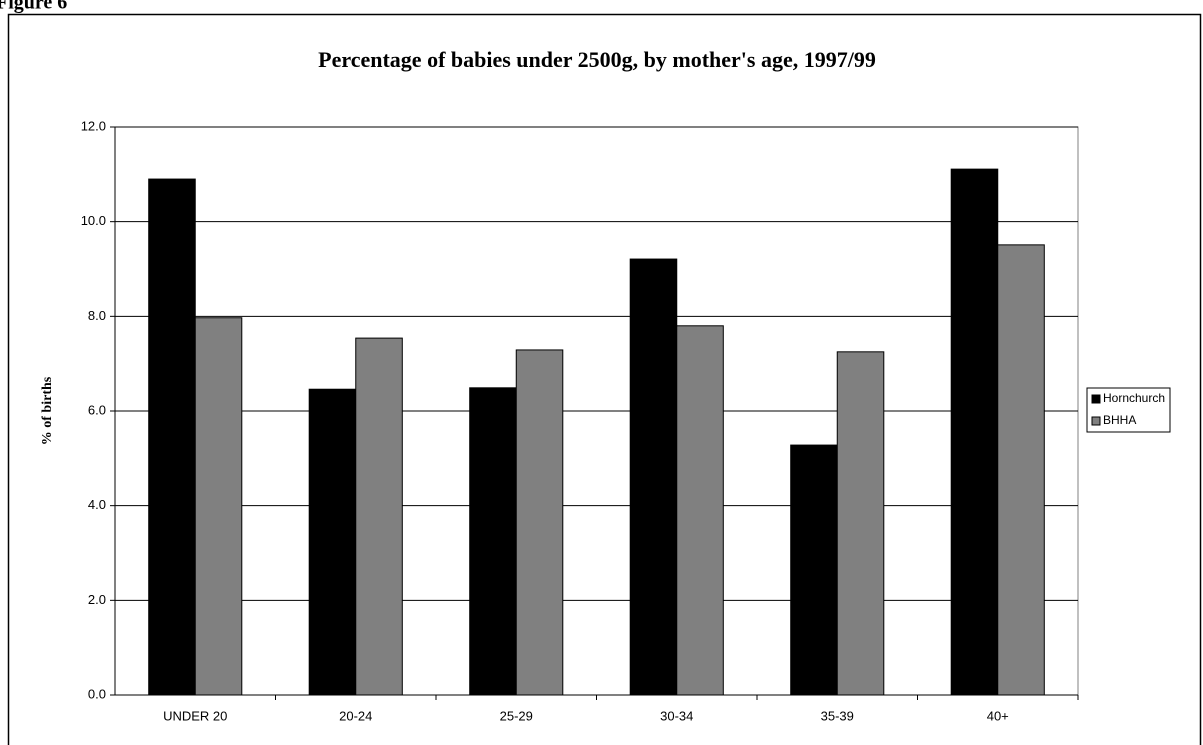 Image resolution: width=1203 pixels, height=745 pixels. What do you see at coordinates (33, 7) in the screenshot?
I see `figure-label: Figure 6` at bounding box center [33, 7].